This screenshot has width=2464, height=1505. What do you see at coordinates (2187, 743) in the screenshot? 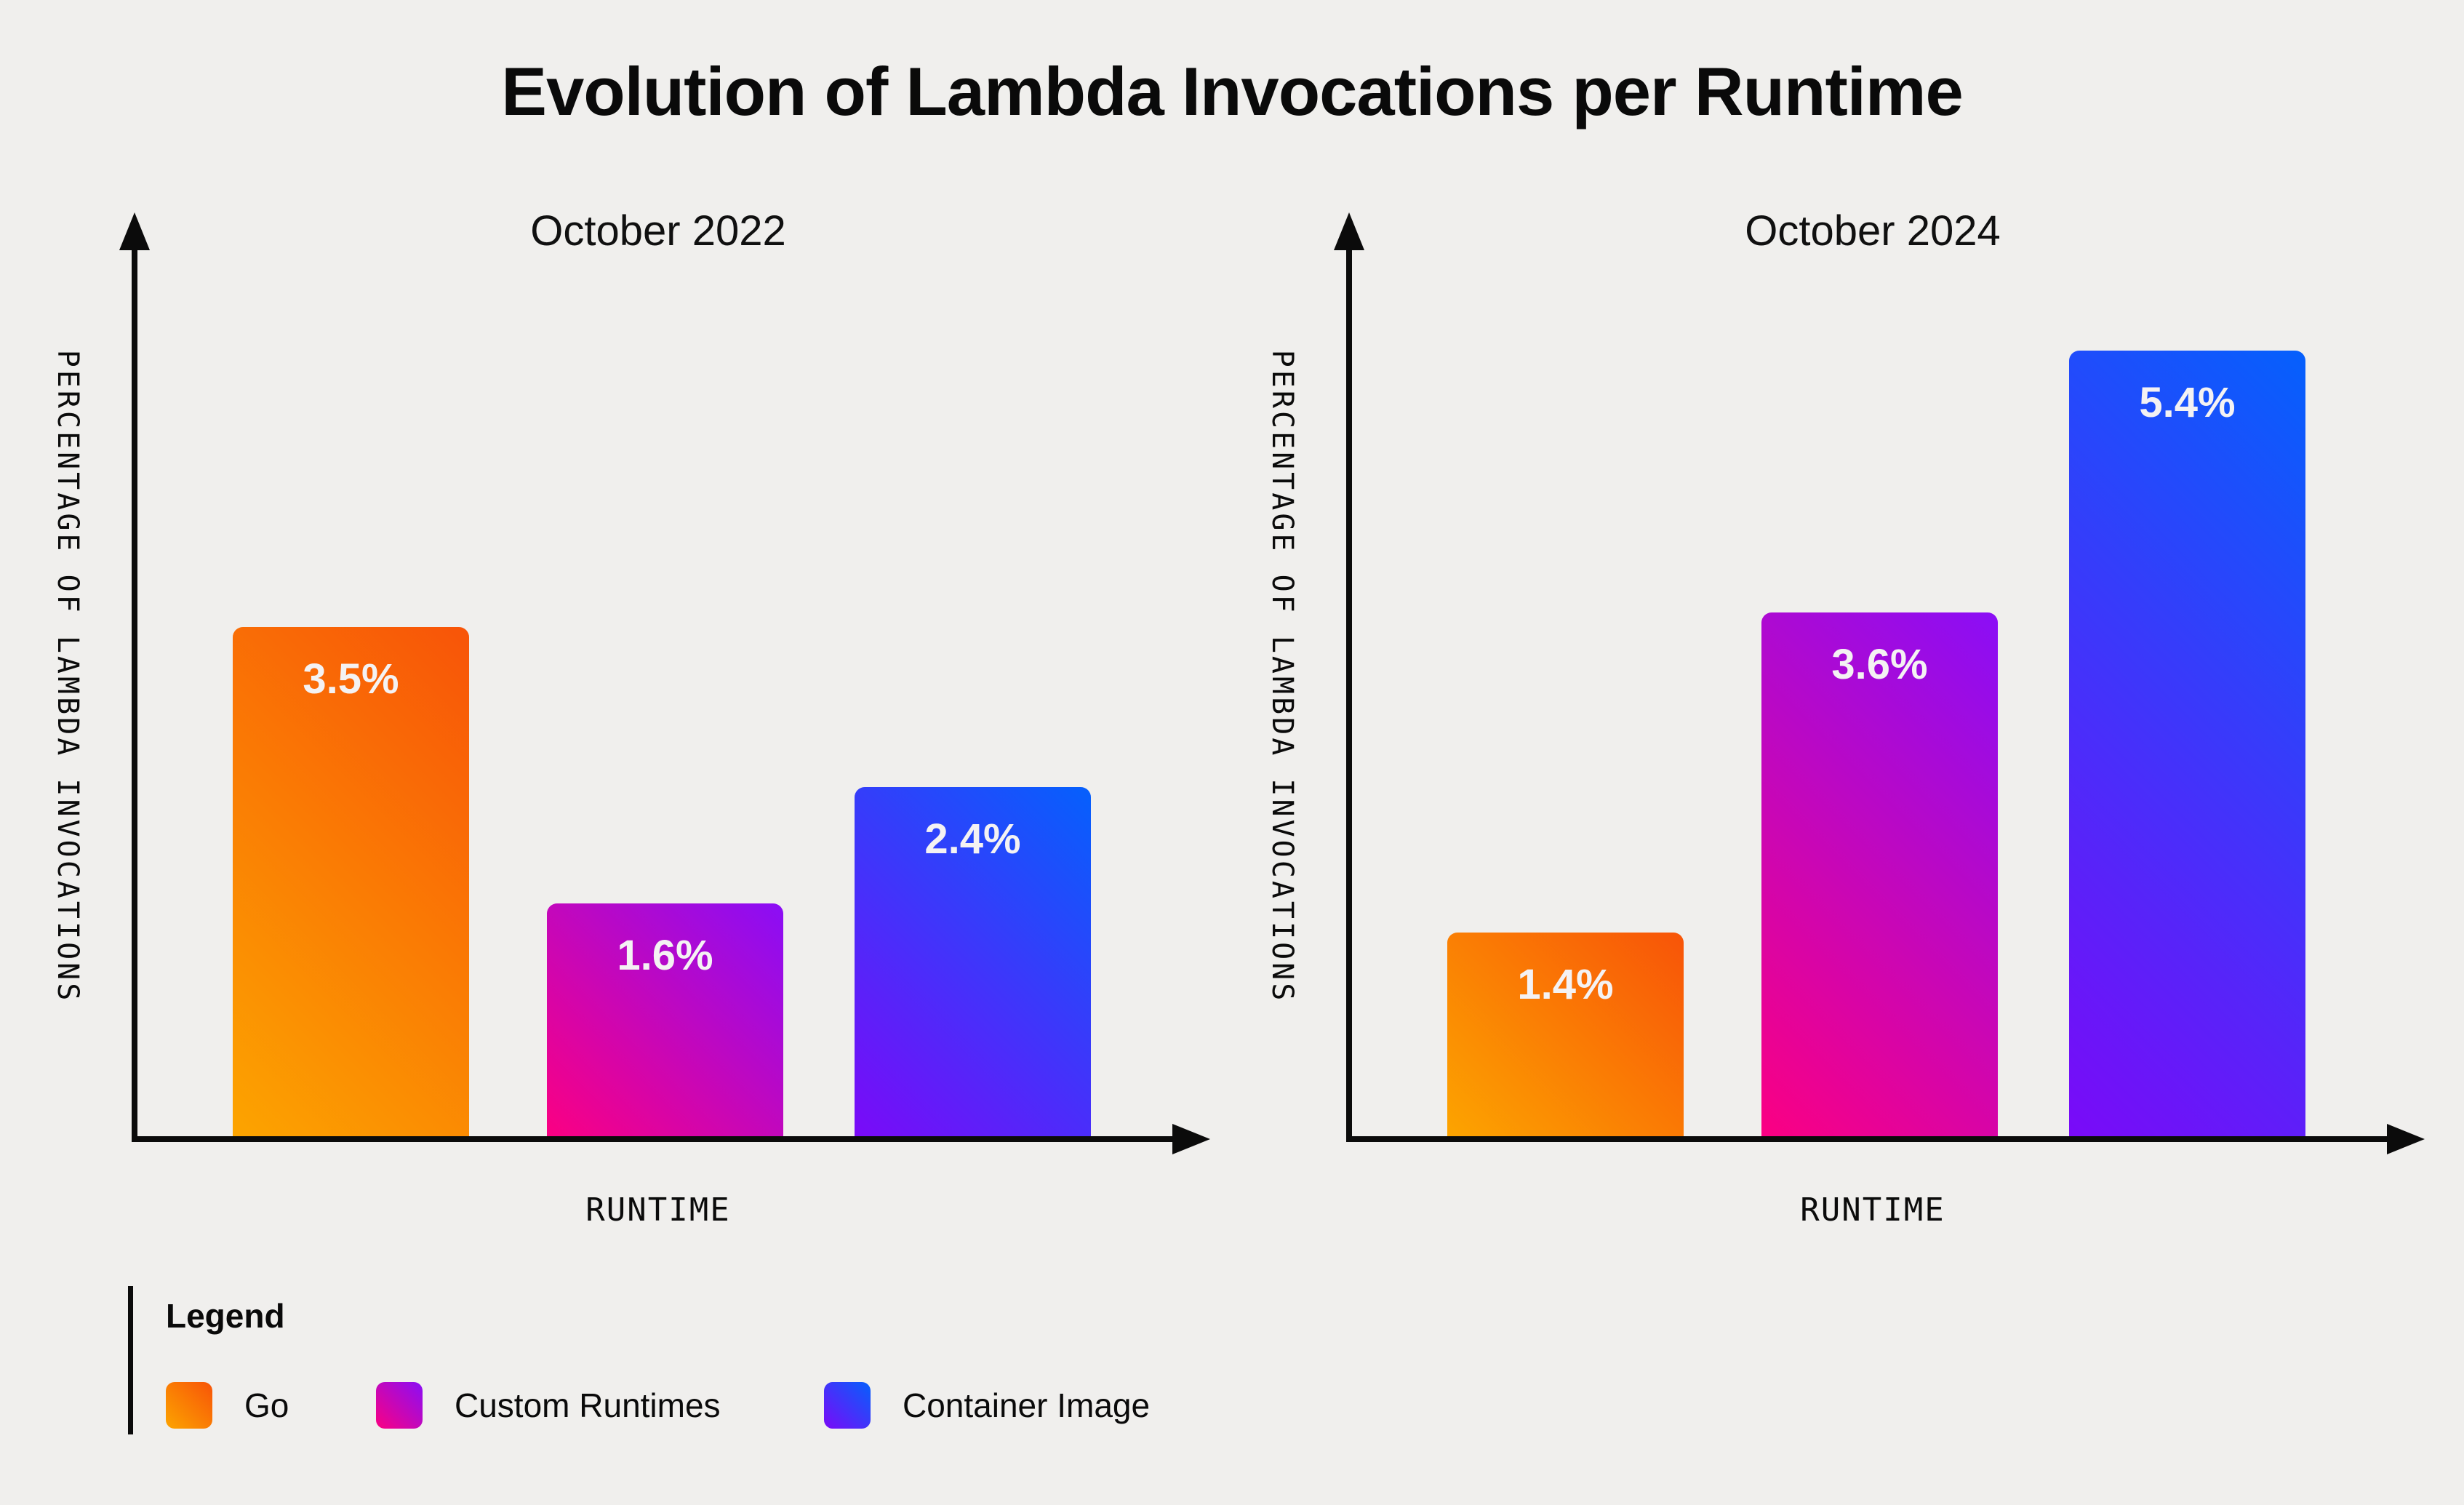
I see `bar-container-image: 5.4%` at bounding box center [2187, 743].